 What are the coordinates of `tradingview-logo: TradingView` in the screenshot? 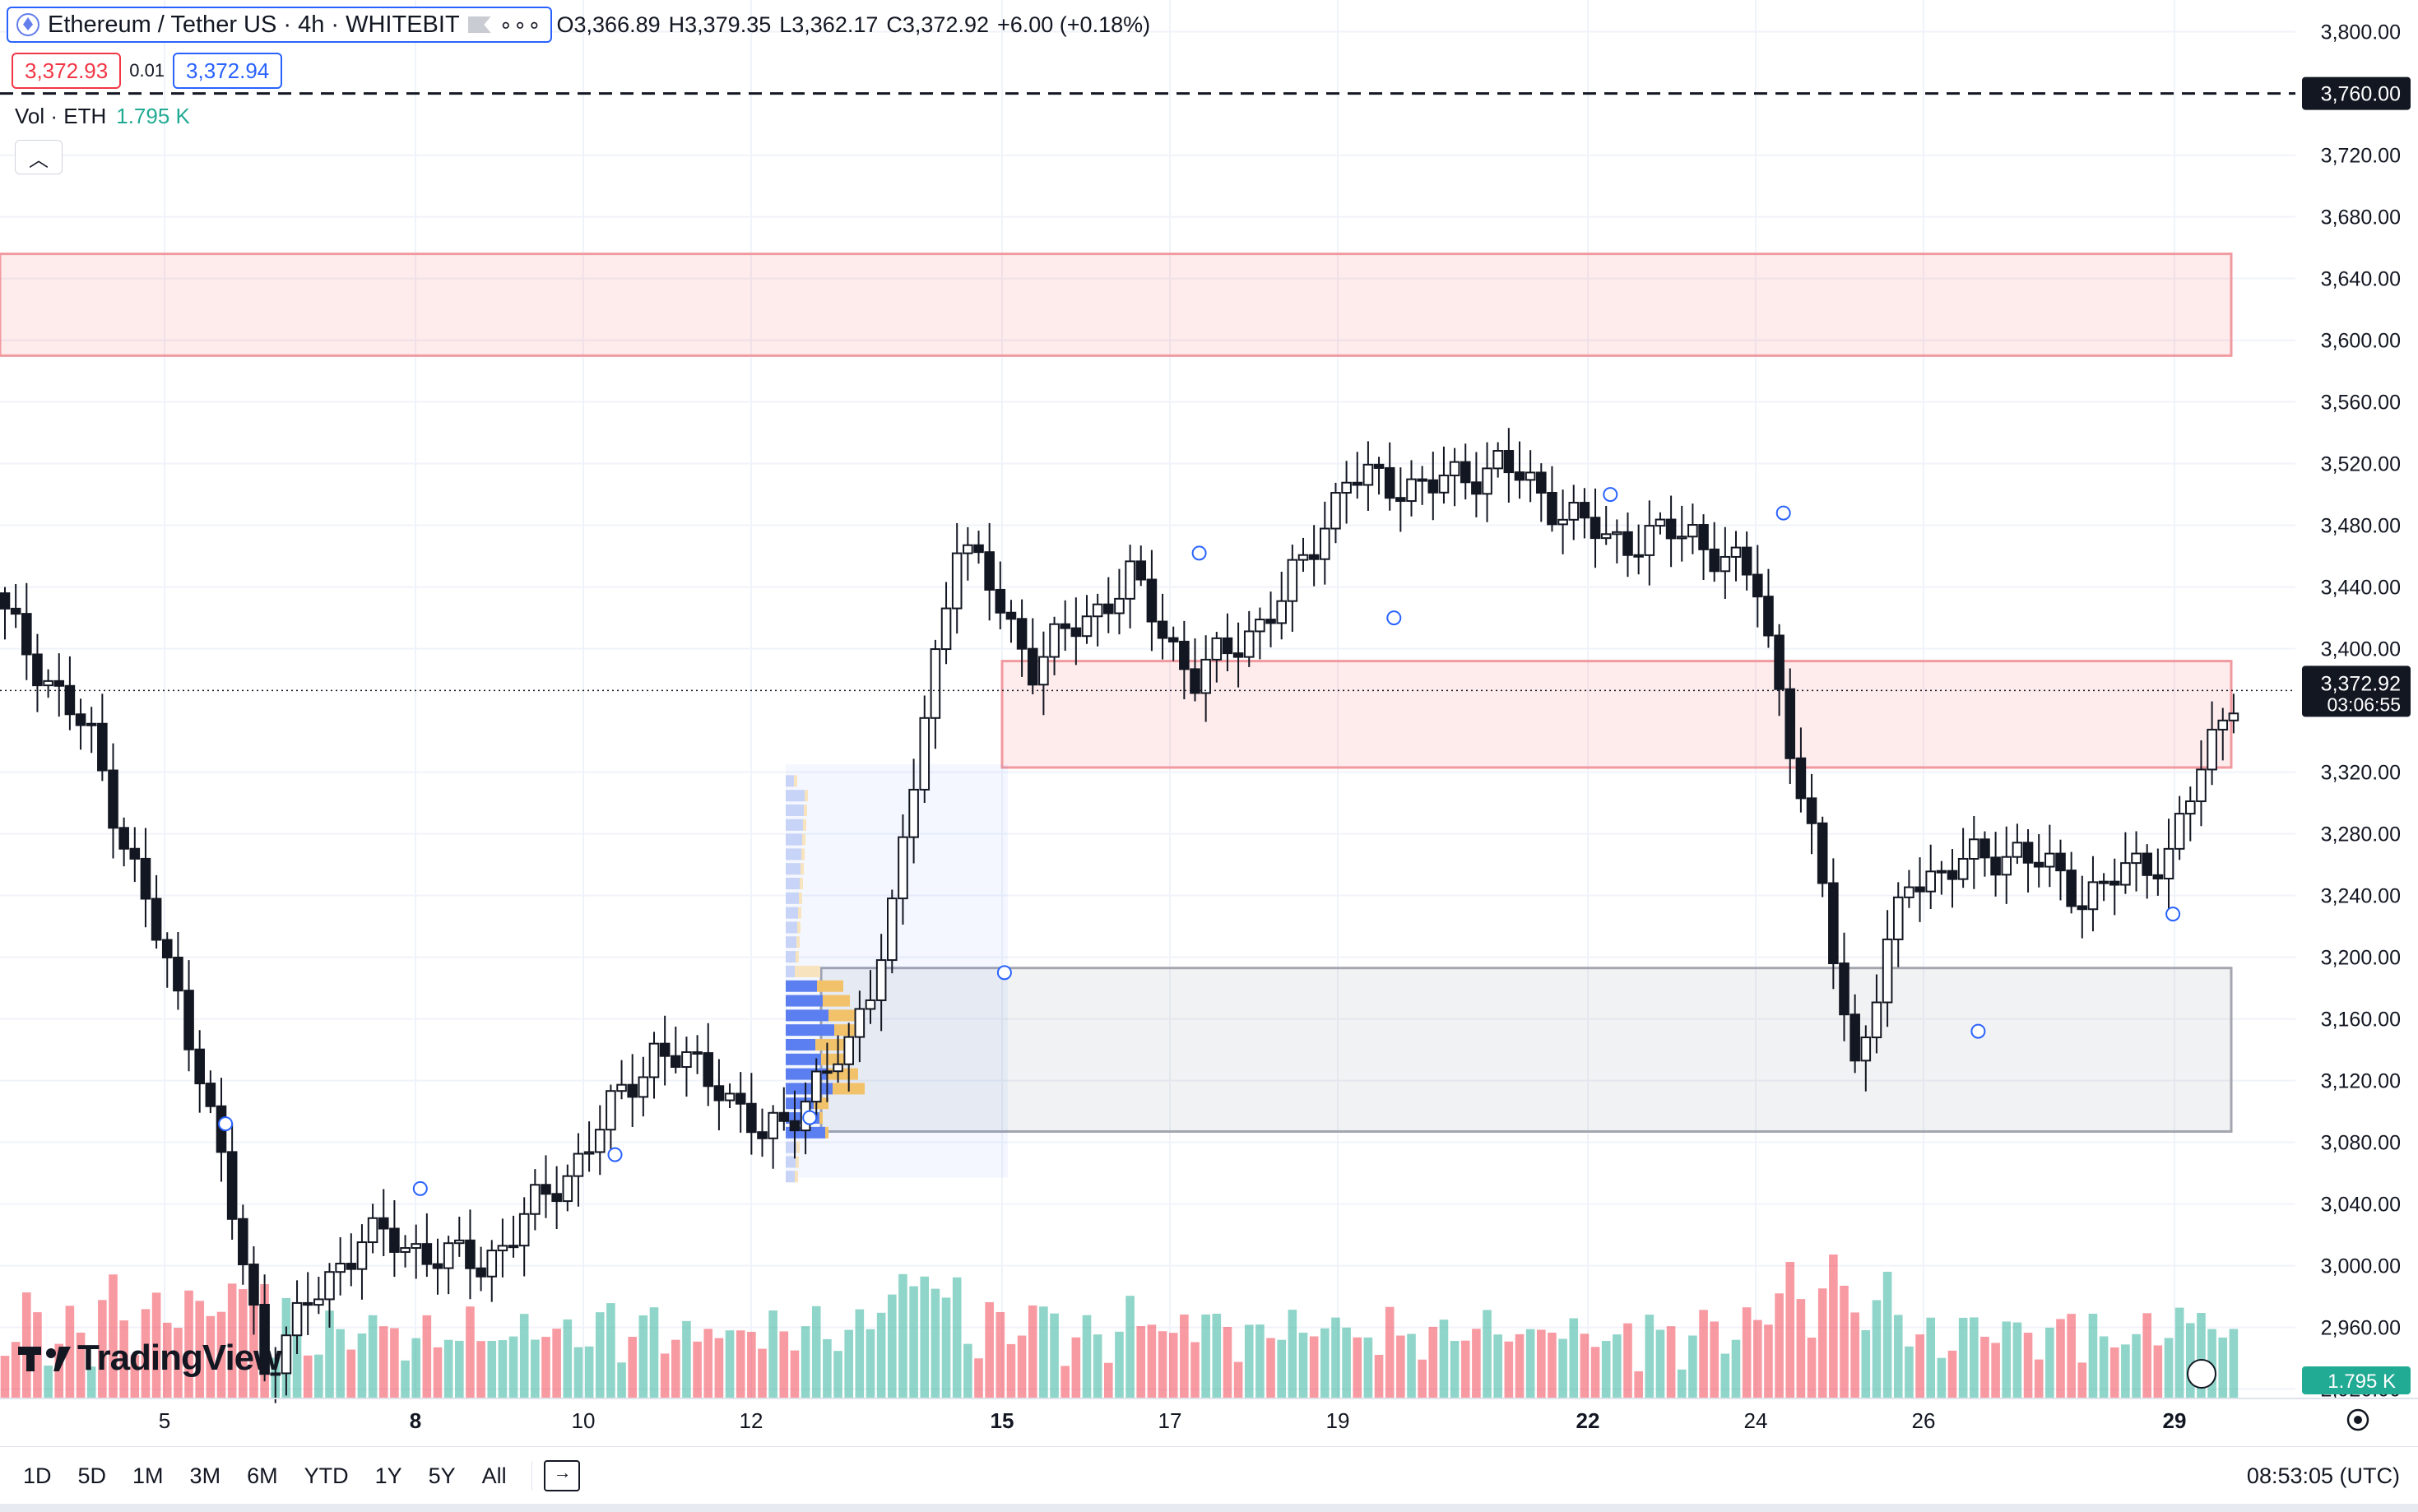 It's located at (149, 1358).